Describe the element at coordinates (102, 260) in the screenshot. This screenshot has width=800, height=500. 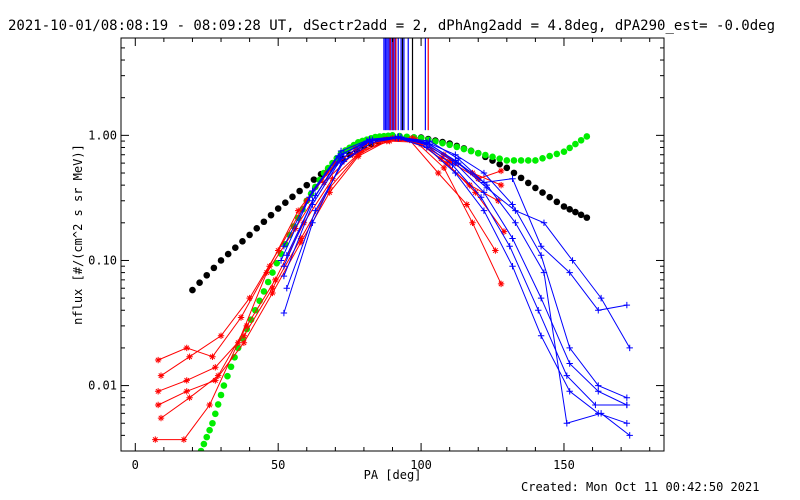
I see `y-tick-label-1: 0.10` at that location.